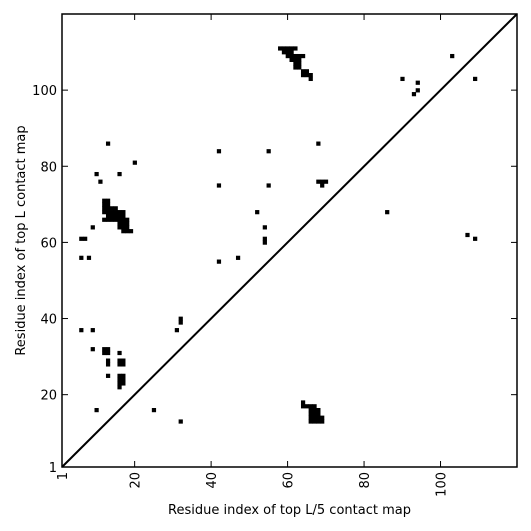 The width and height of the screenshot is (531, 531). I want to click on y-tick-label: 1, so click(53, 468).